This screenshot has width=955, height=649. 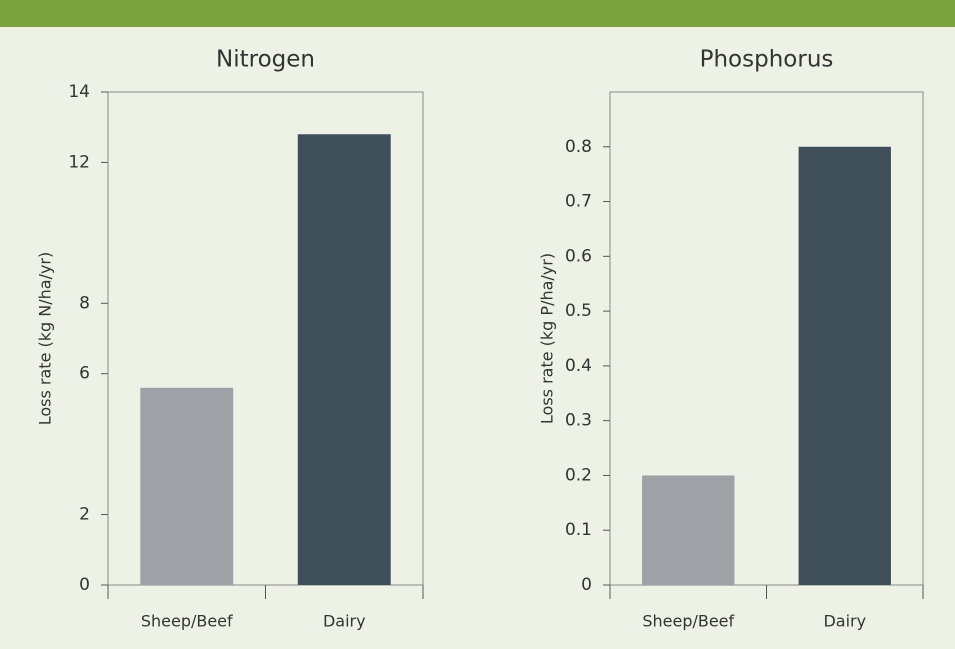 I want to click on y-tick-label: 14, so click(x=79, y=92).